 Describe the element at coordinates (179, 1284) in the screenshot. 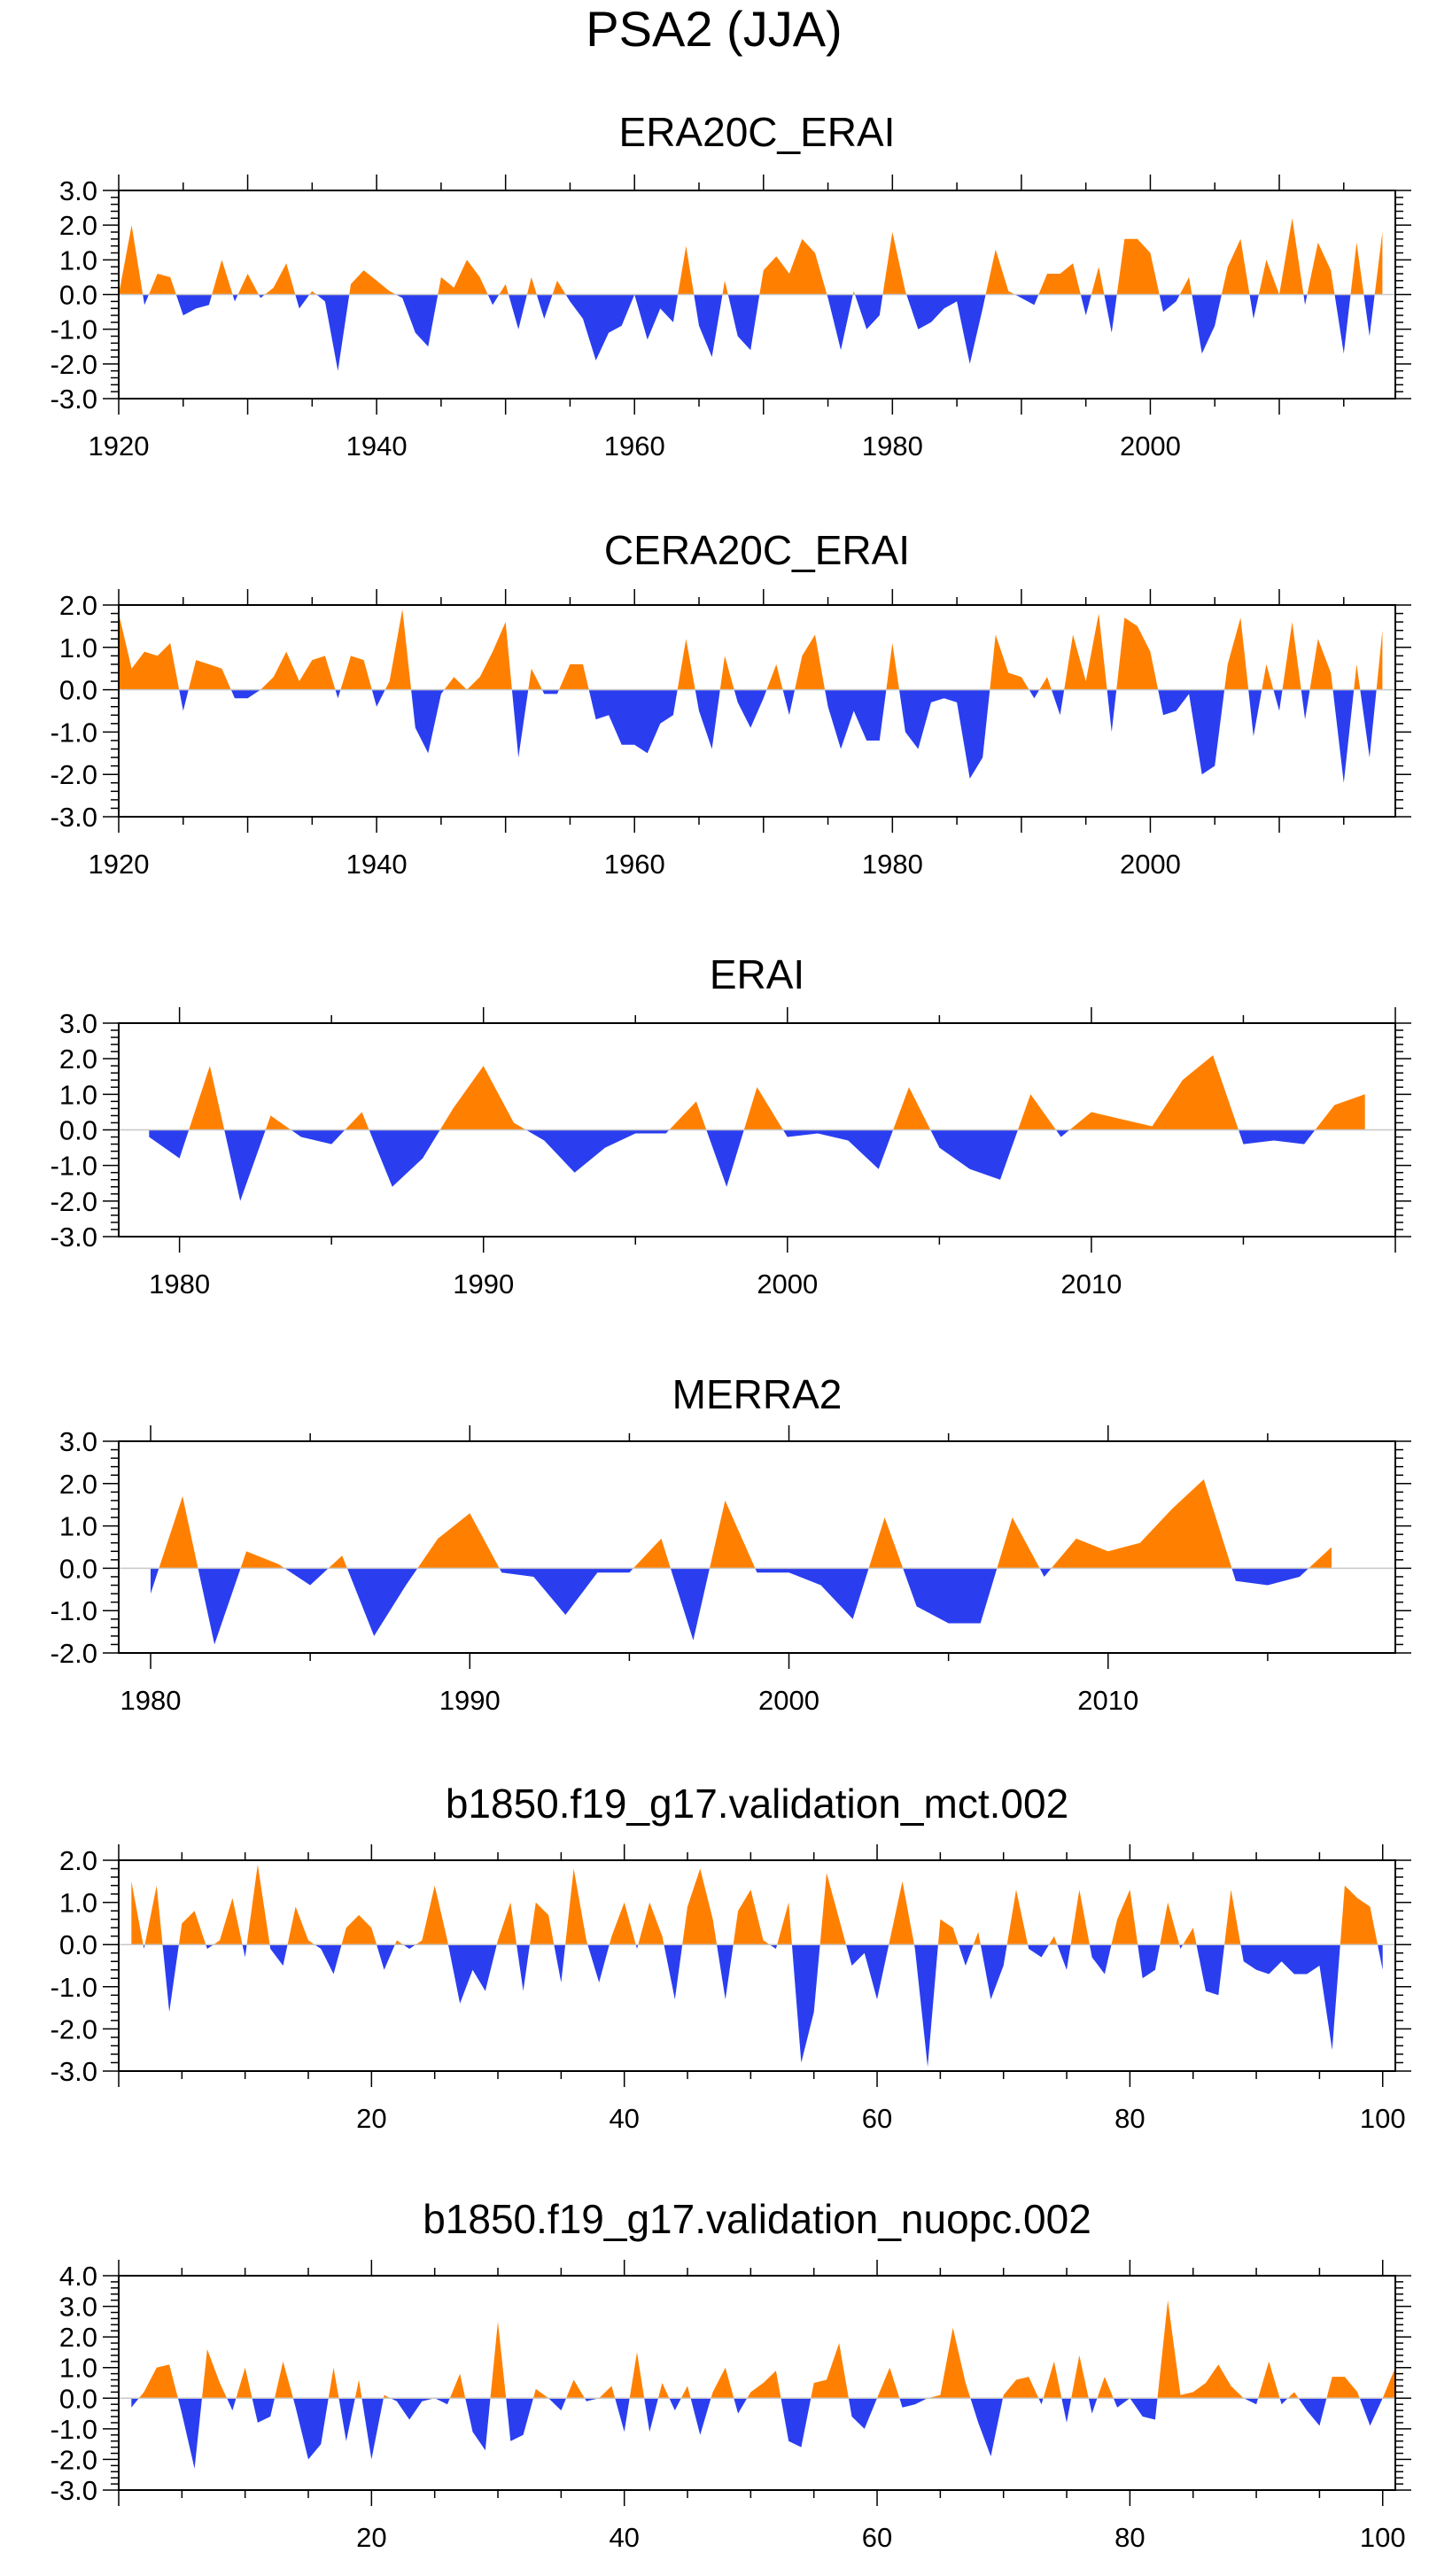

I see `x-tick-label: 1980` at that location.